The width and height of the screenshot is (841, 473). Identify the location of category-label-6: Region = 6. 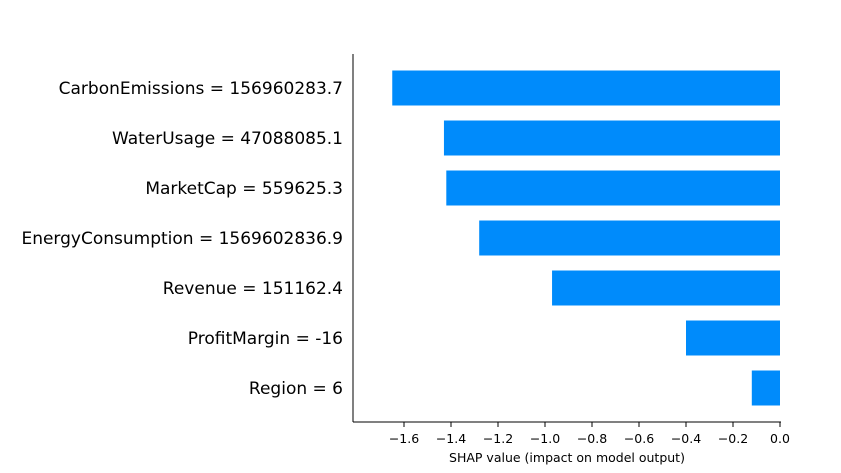
(296, 389).